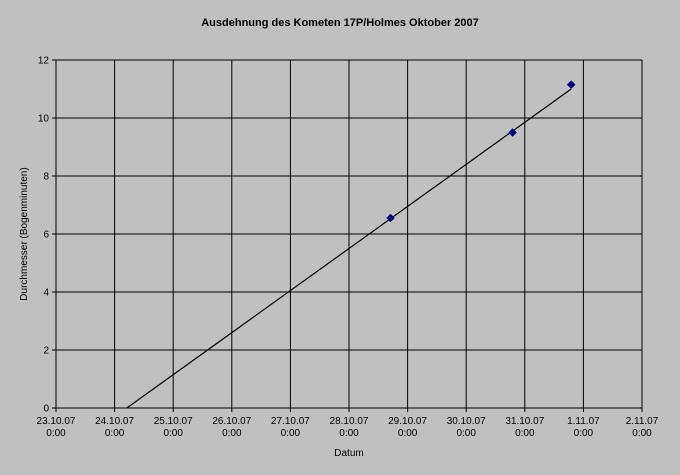  What do you see at coordinates (173, 421) in the screenshot?
I see `x-tick-label: 25.10.07` at bounding box center [173, 421].